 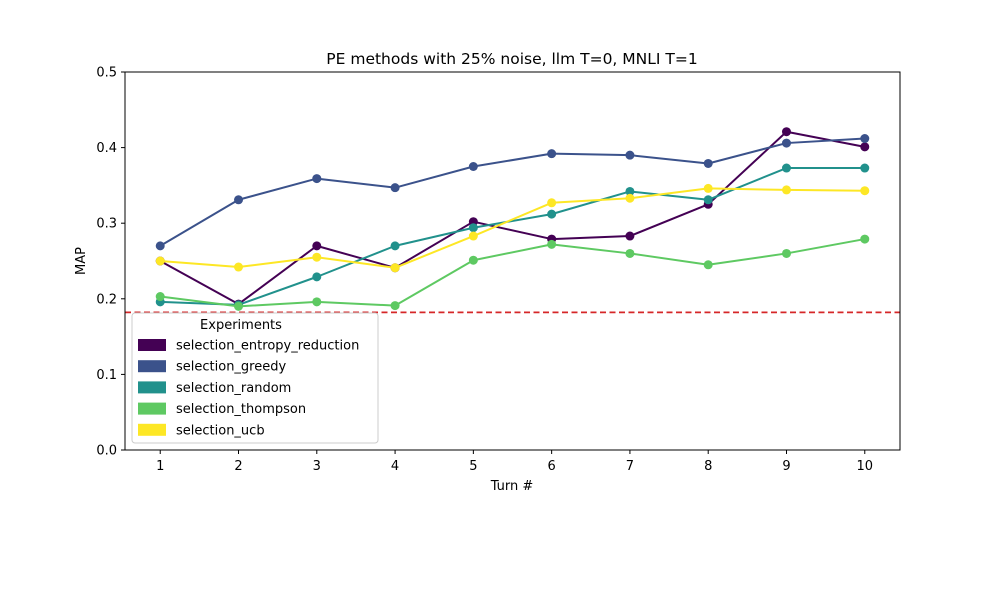 What do you see at coordinates (864, 466) in the screenshot?
I see `x-tick-label: 10` at bounding box center [864, 466].